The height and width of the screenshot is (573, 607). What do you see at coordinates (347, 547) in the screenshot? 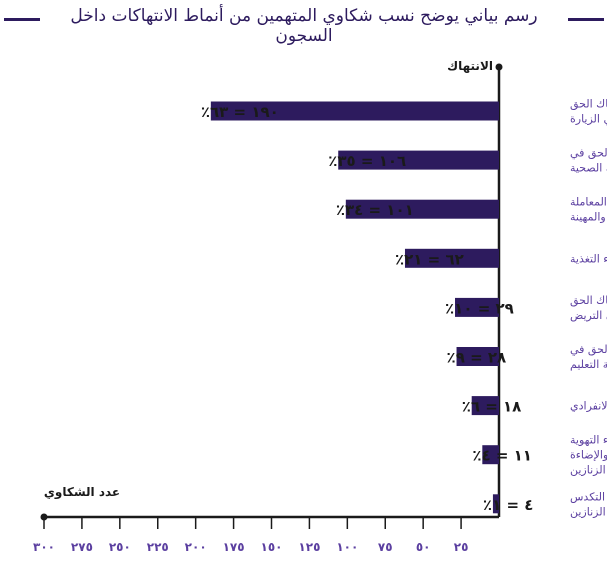
I see `x-tick-label: ١٠٠` at bounding box center [347, 547].